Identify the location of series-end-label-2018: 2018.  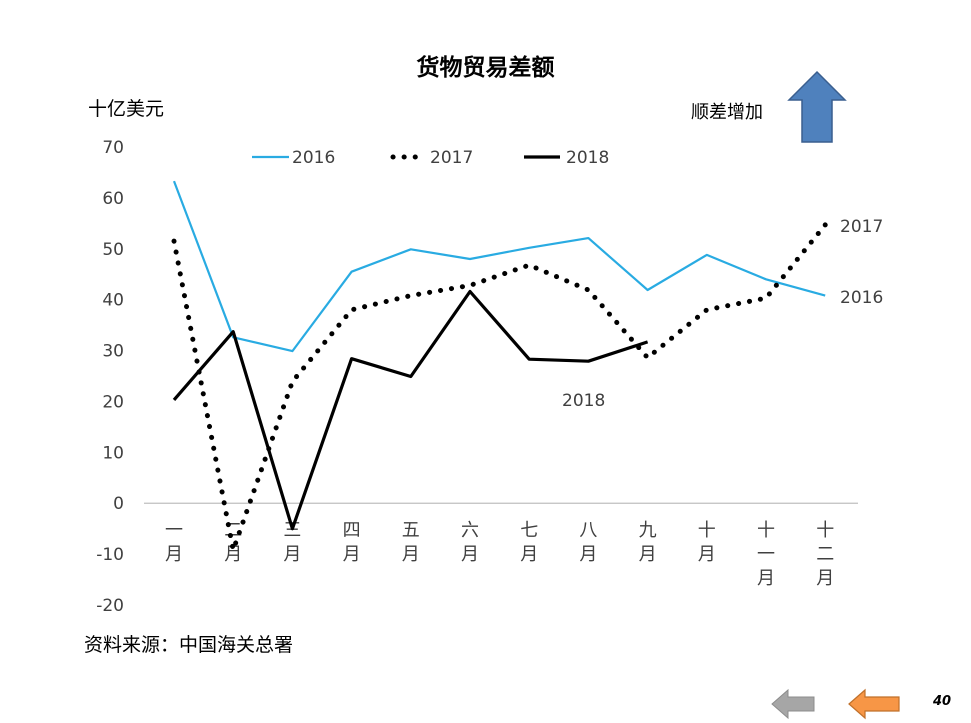
(583, 401).